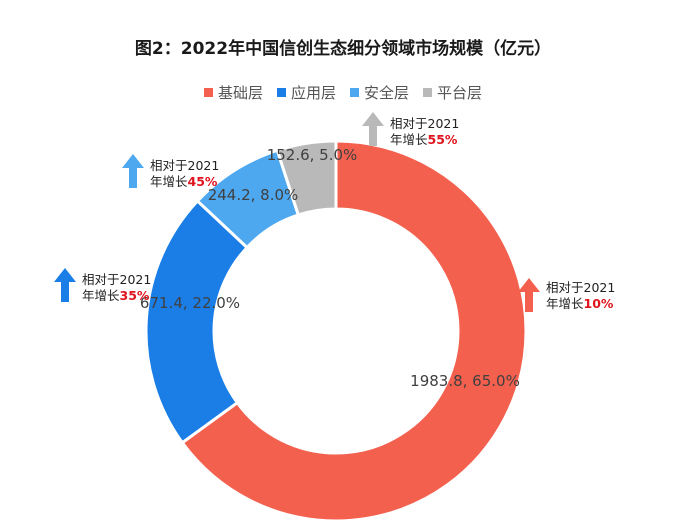 The image size is (686, 524). Describe the element at coordinates (409, 139) in the screenshot. I see `annotation-pingtai-prefix: 年增长` at that location.